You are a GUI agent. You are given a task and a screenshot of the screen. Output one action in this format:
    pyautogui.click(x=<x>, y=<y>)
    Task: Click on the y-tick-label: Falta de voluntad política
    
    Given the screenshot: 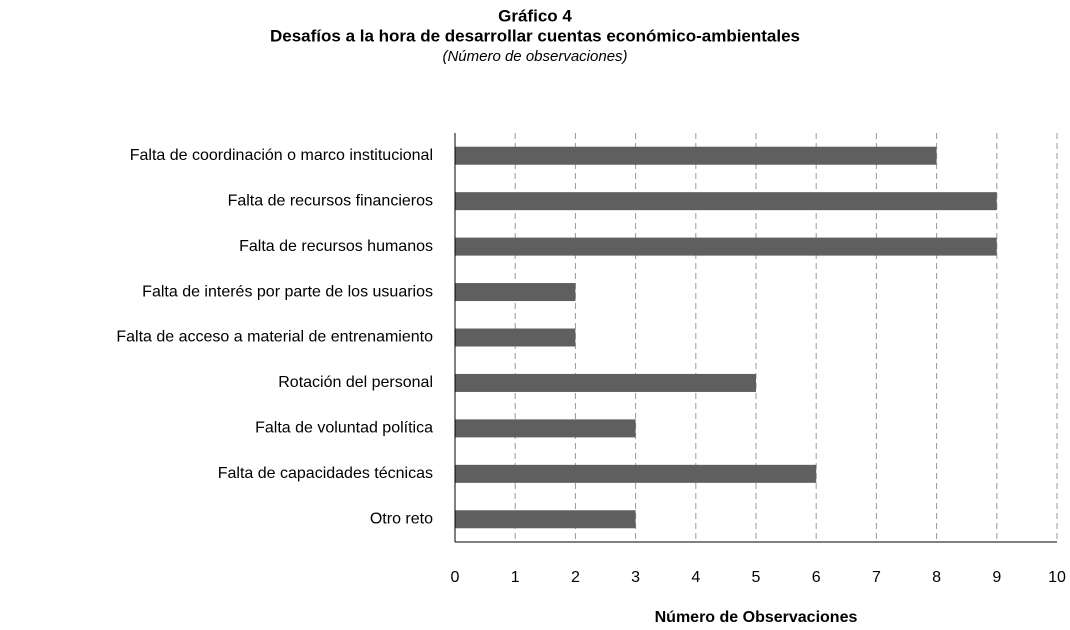 What is the action you would take?
    pyautogui.click(x=344, y=428)
    